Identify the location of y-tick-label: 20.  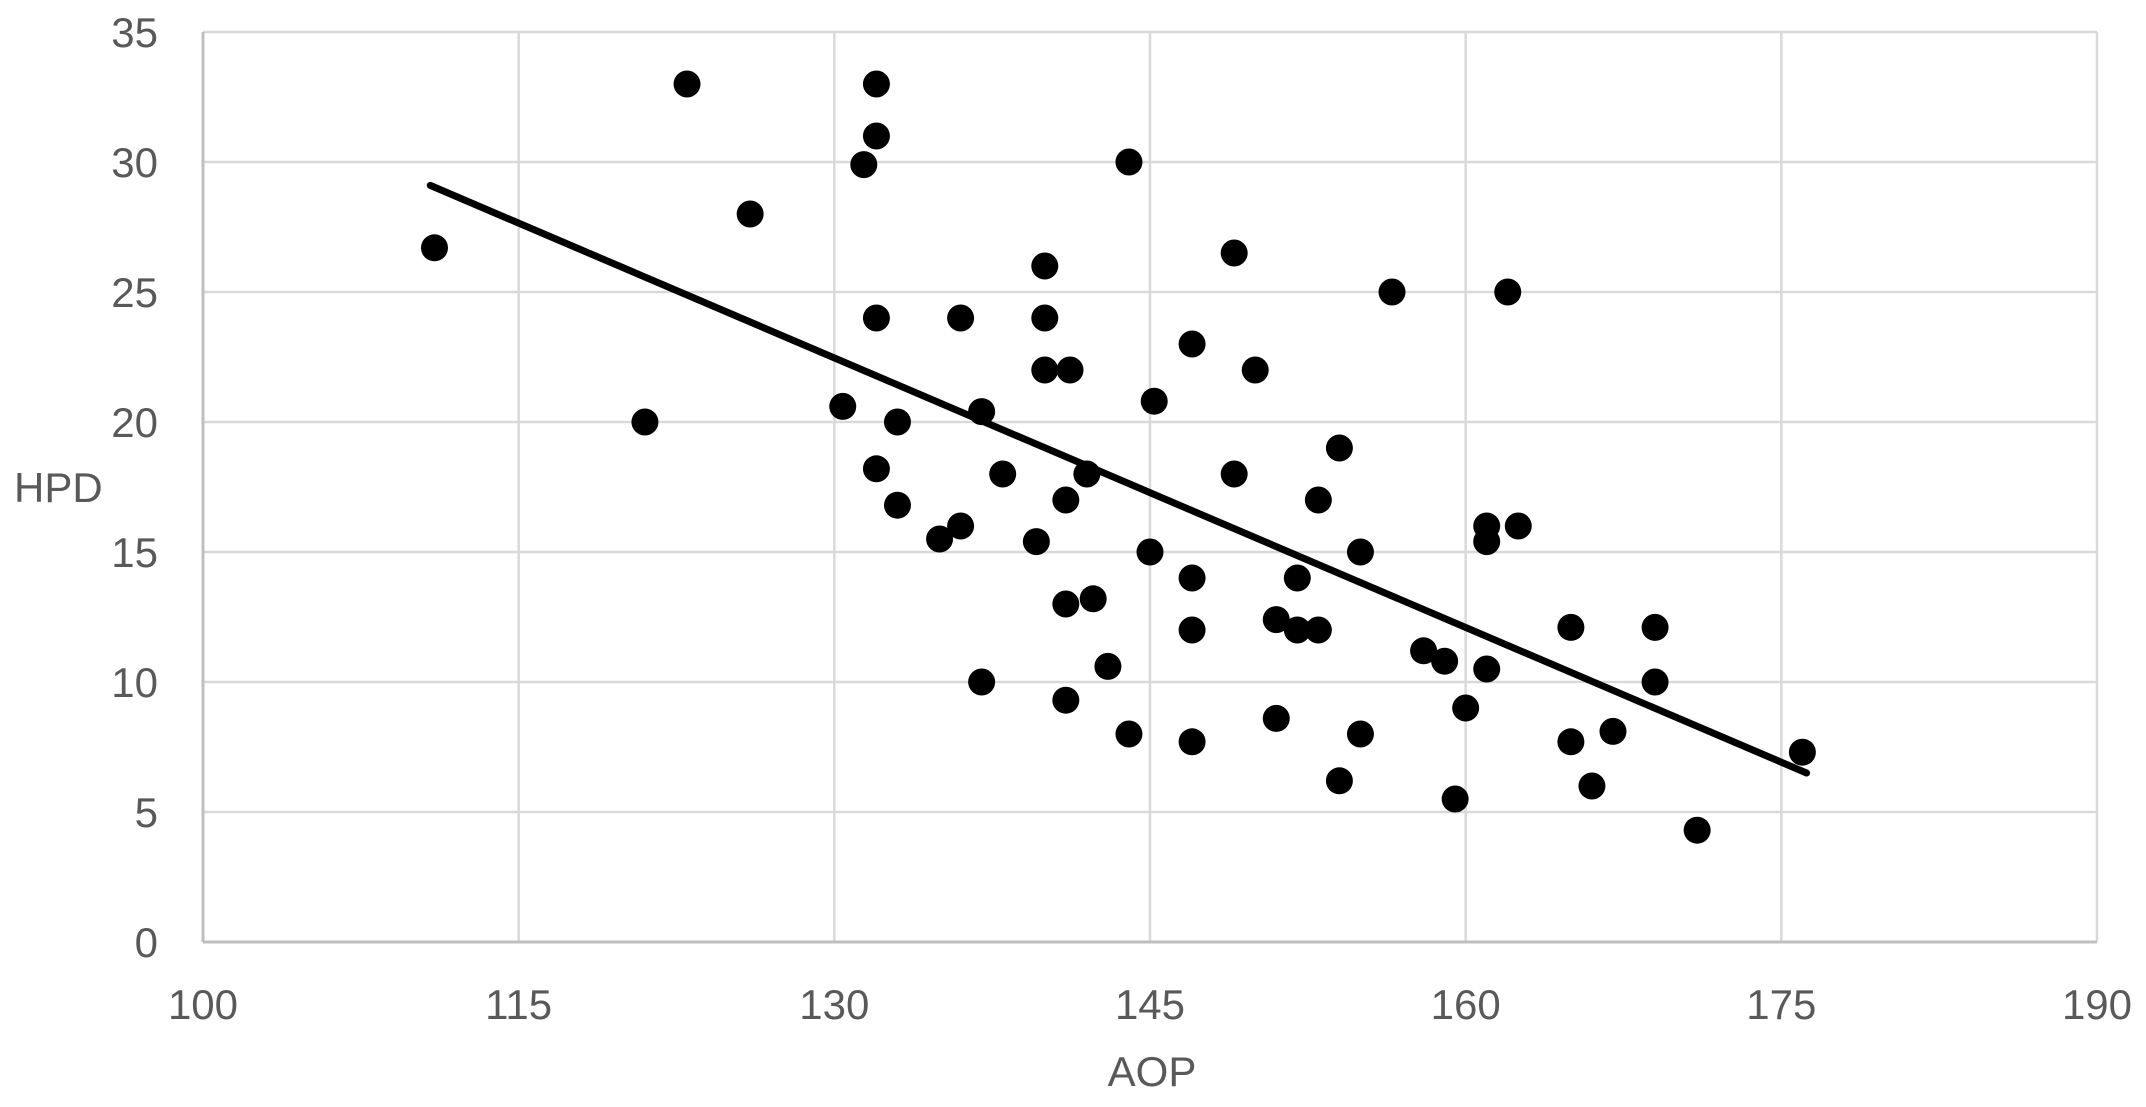
(134, 422).